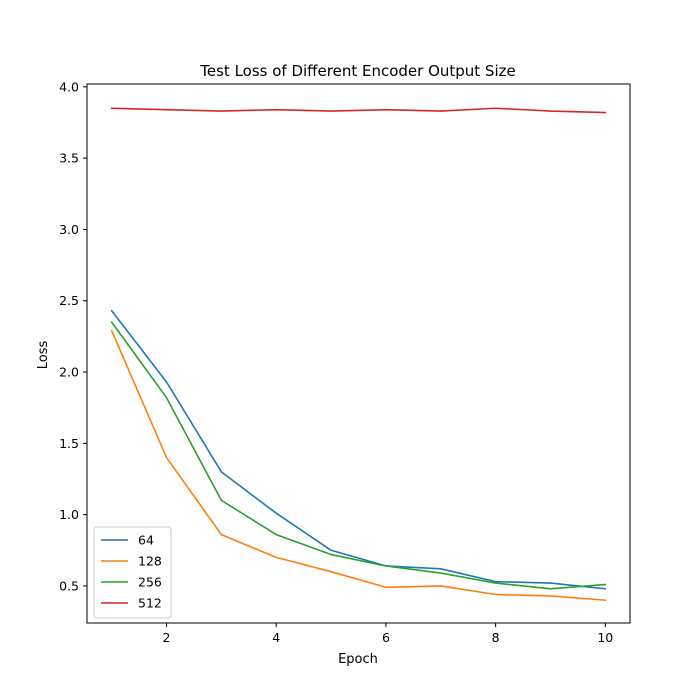 This screenshot has height=700, width=700. I want to click on legend-box, so click(132, 572).